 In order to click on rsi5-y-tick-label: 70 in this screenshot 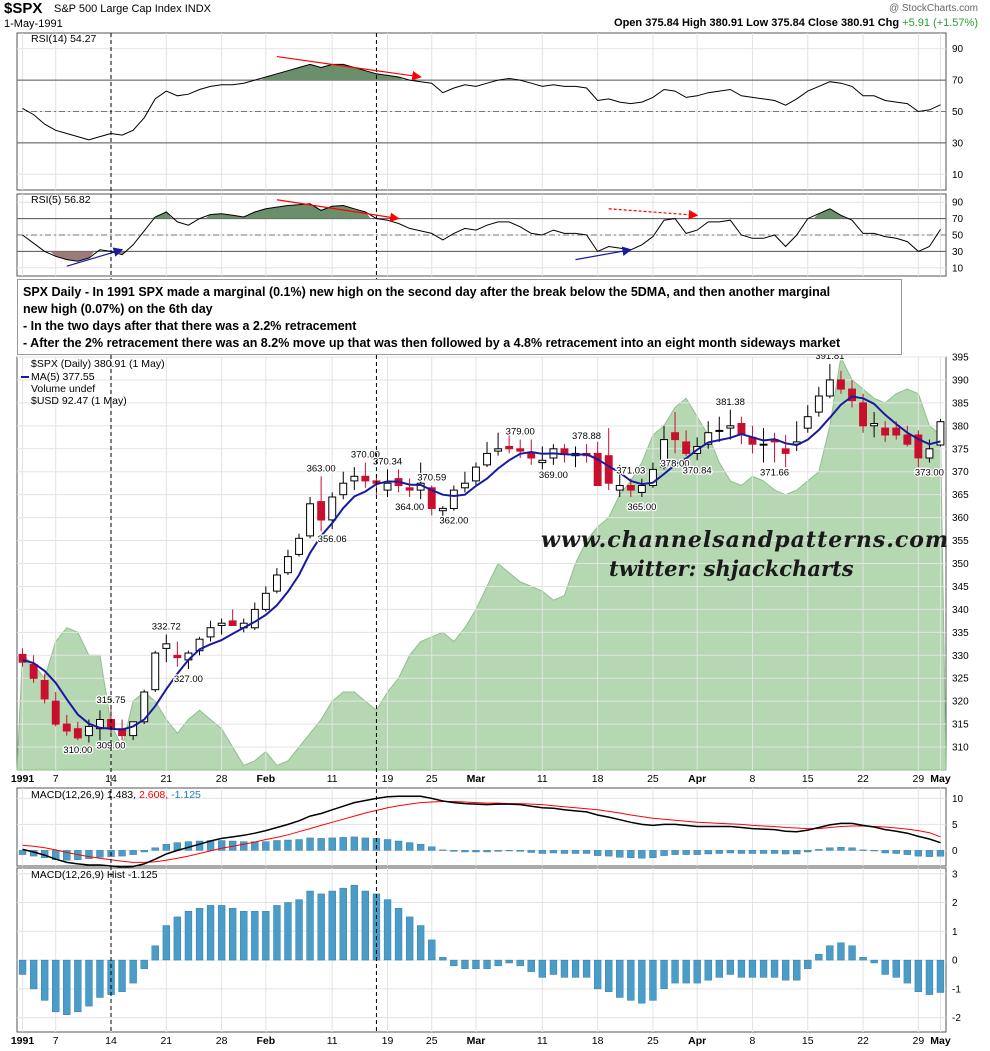, I will do `click(958, 219)`.